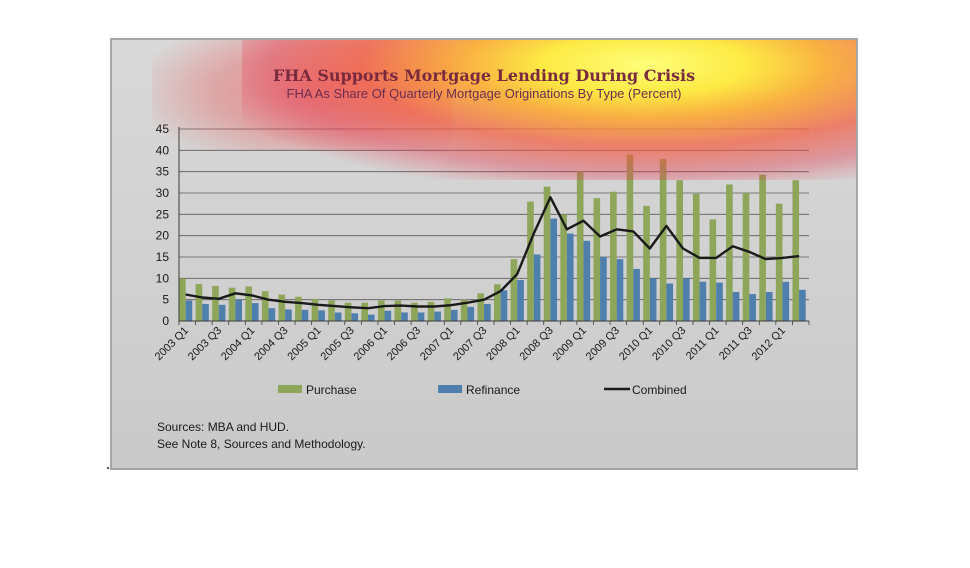 The width and height of the screenshot is (970, 568). What do you see at coordinates (636, 344) in the screenshot?
I see `x-tick-label: 2010 Q1` at bounding box center [636, 344].